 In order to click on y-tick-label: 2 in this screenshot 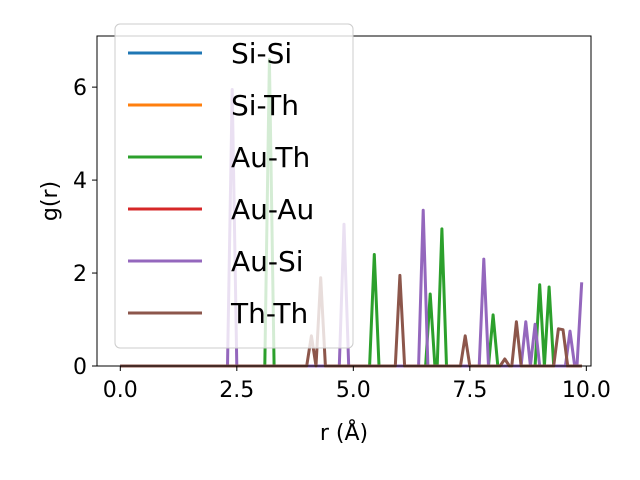, I will do `click(80, 274)`.